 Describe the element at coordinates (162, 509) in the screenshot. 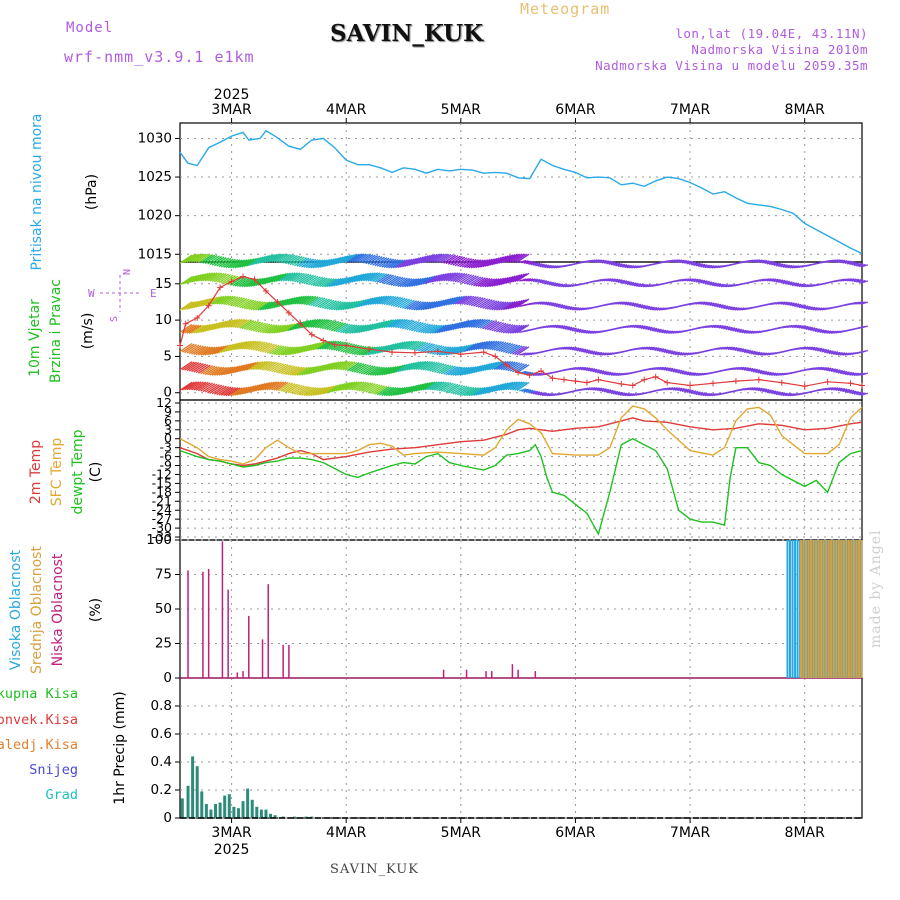

I see `y-tick-label: -24` at that location.